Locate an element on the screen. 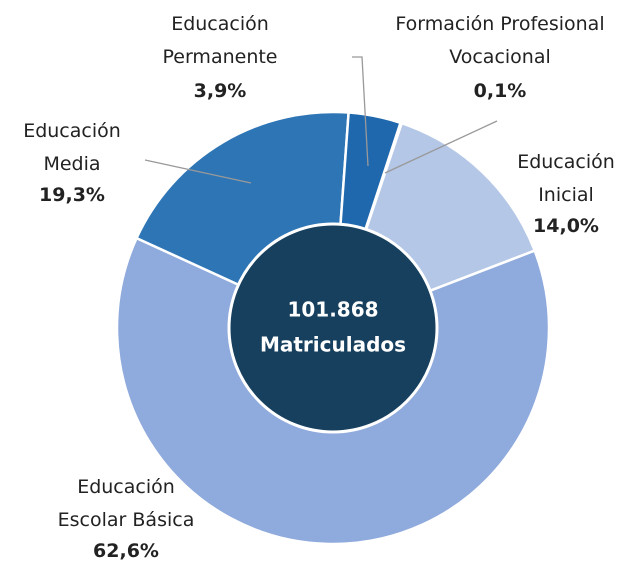  slice-label: Educación Escolar Básica is located at coordinates (126, 503).